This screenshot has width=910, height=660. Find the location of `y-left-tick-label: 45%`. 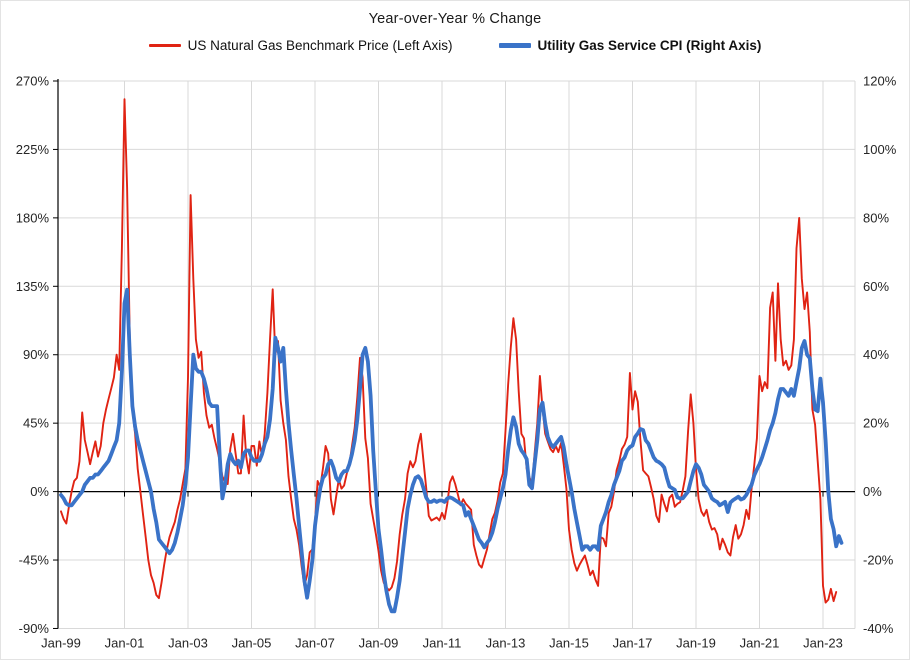

y-left-tick-label: 45% is located at coordinates (36, 423).